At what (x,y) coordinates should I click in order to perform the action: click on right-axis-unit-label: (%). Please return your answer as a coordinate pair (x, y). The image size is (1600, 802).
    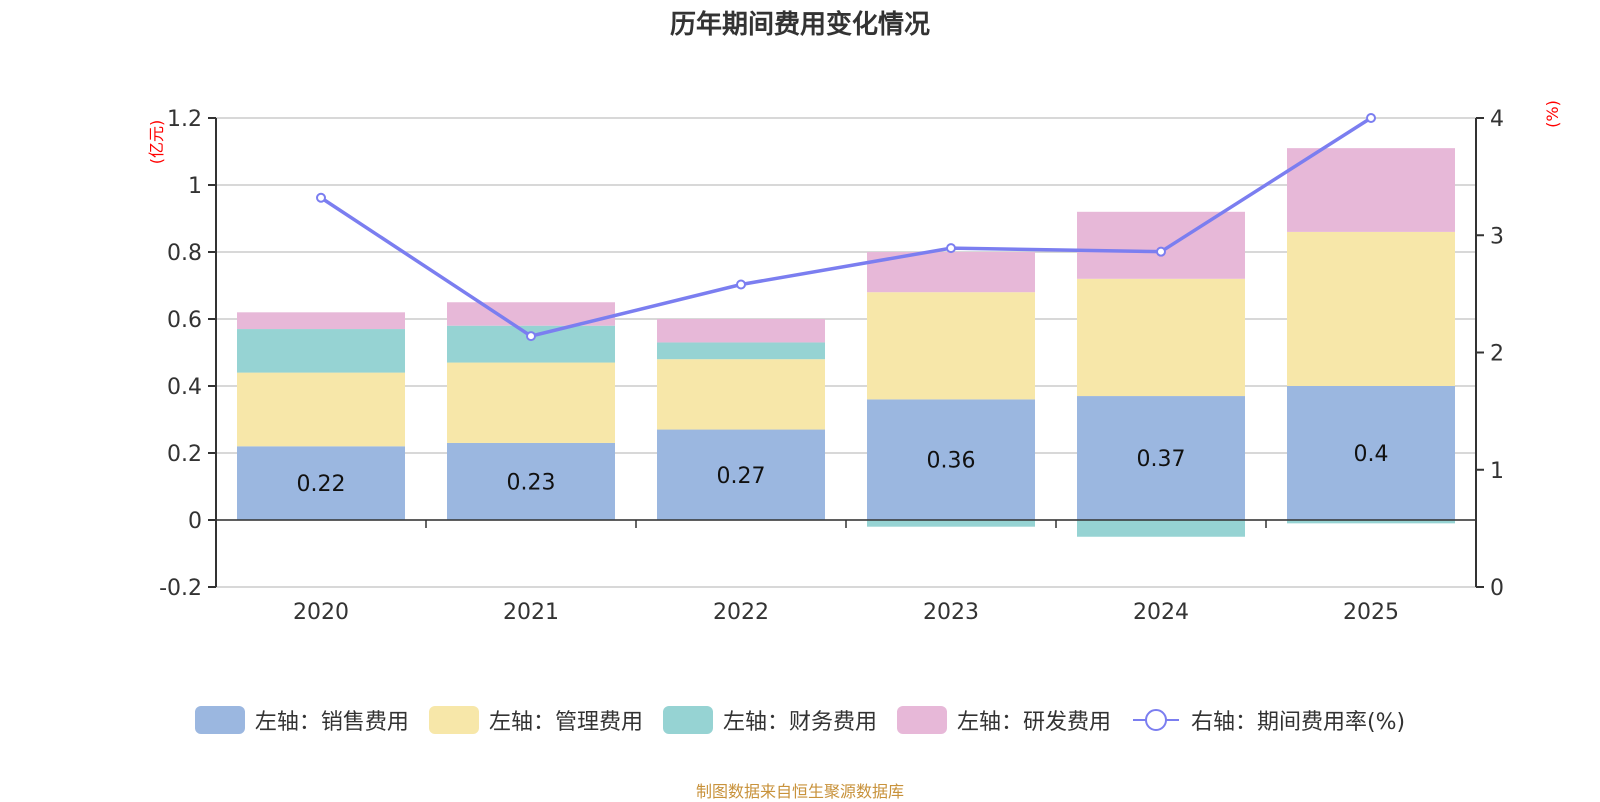
    Looking at the image, I should click on (1552, 114).